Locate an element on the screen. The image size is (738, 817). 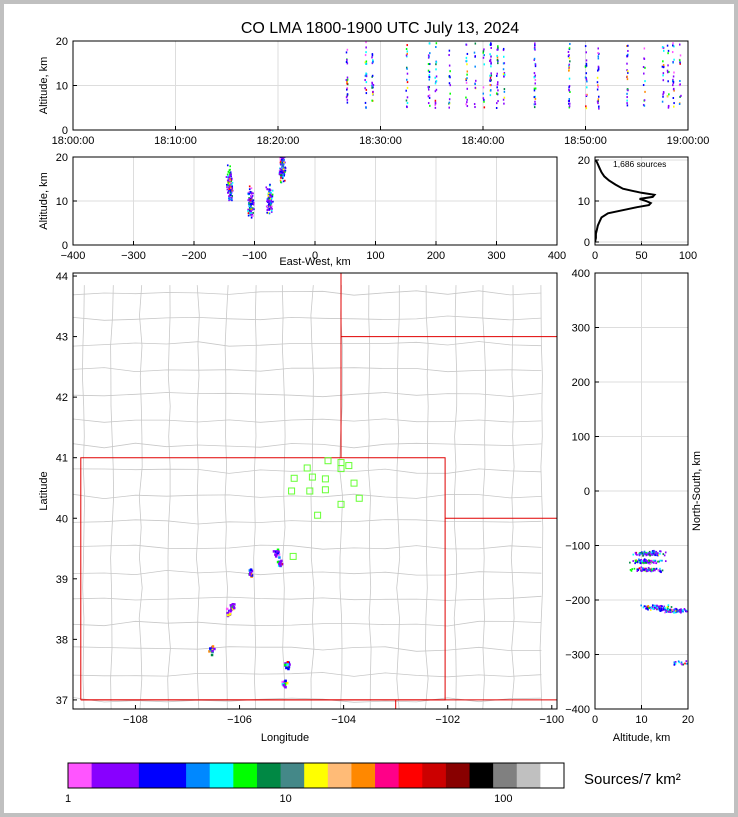
colorbar-tick-label: 100 is located at coordinates (503, 799).